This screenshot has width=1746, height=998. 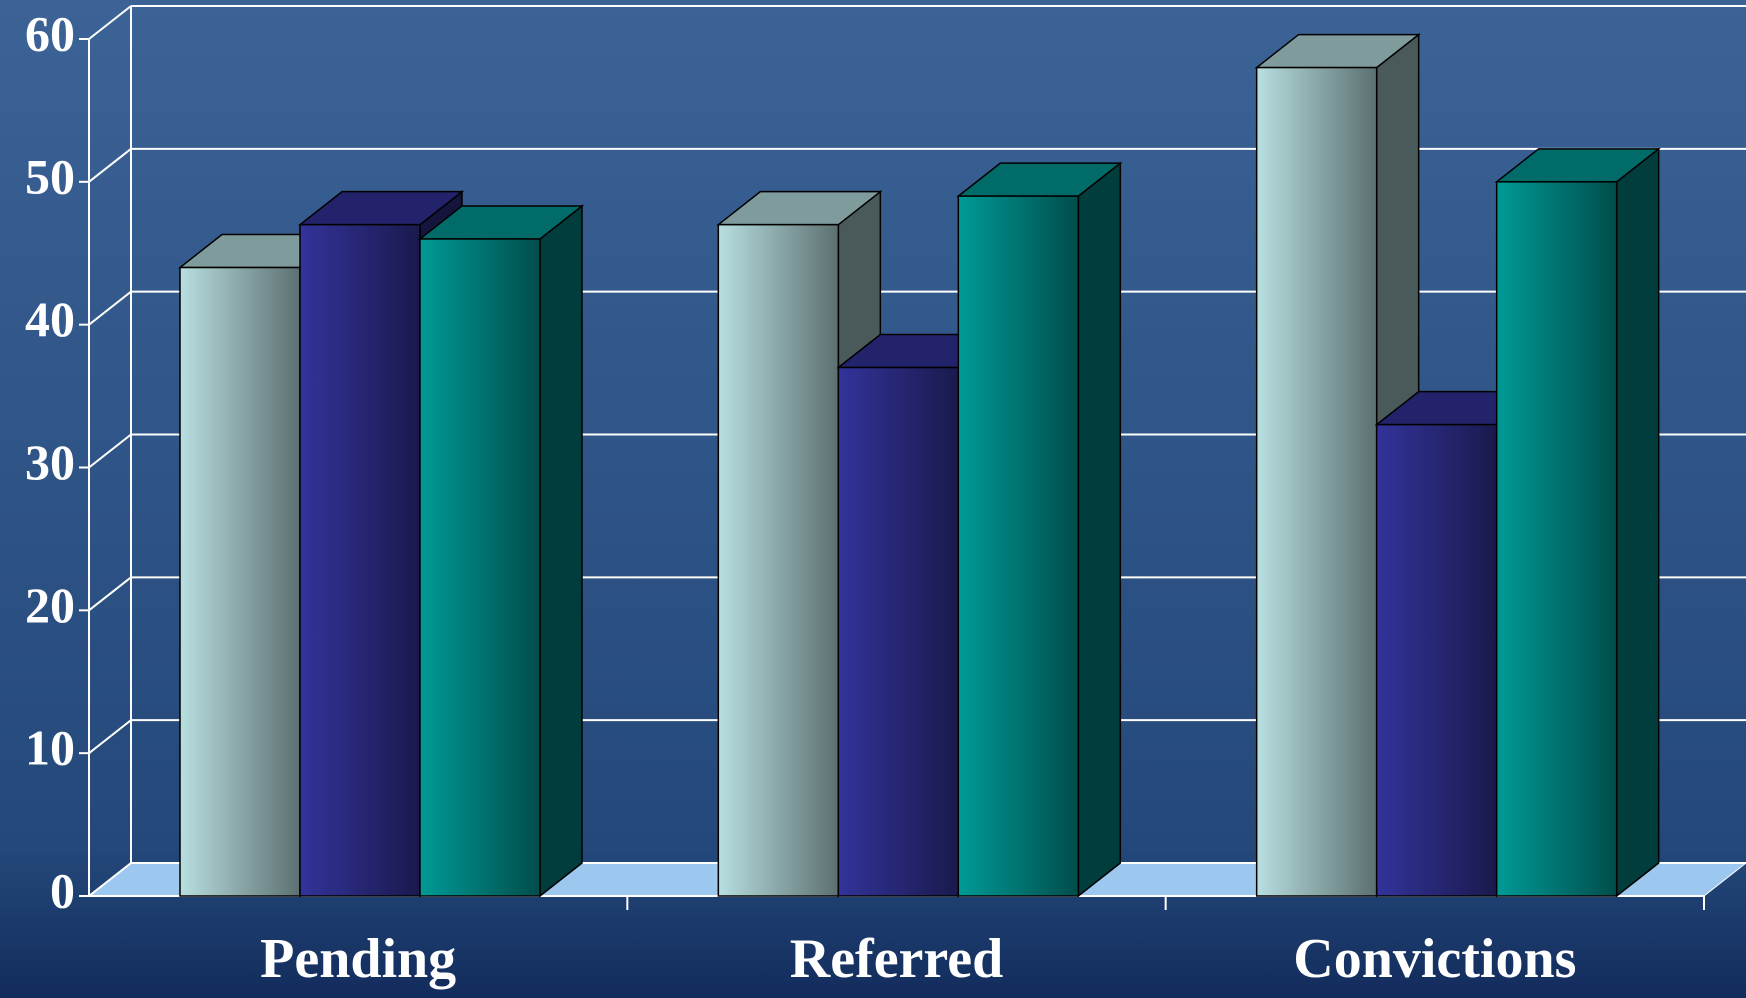 I want to click on x-tick-label: Pending, so click(x=358, y=959).